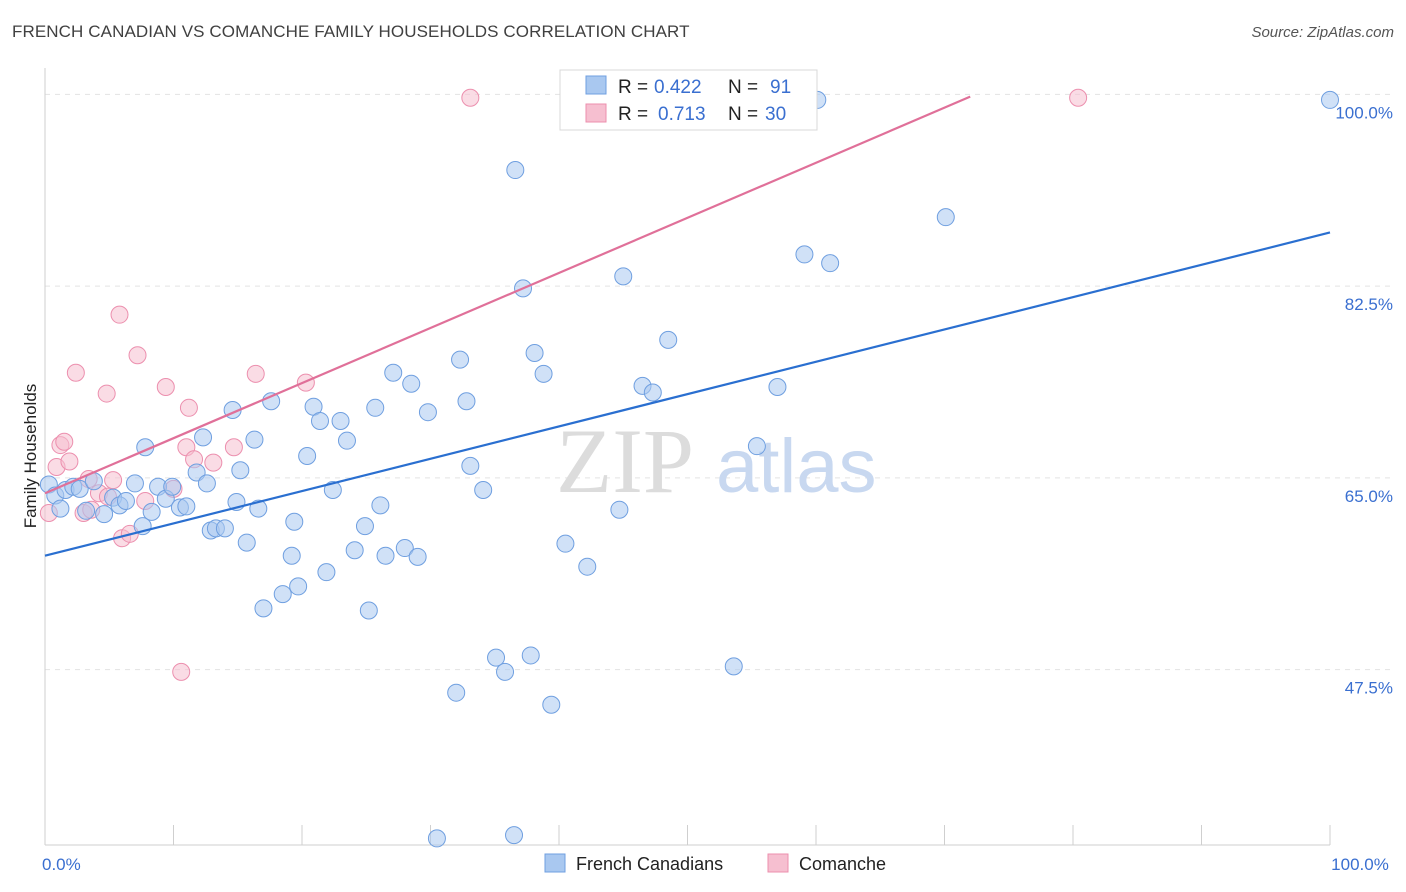 Image resolution: width=1406 pixels, height=892 pixels. Describe the element at coordinates (1364, 112) in the screenshot. I see `y-tick-label-0: 100.0%` at that location.